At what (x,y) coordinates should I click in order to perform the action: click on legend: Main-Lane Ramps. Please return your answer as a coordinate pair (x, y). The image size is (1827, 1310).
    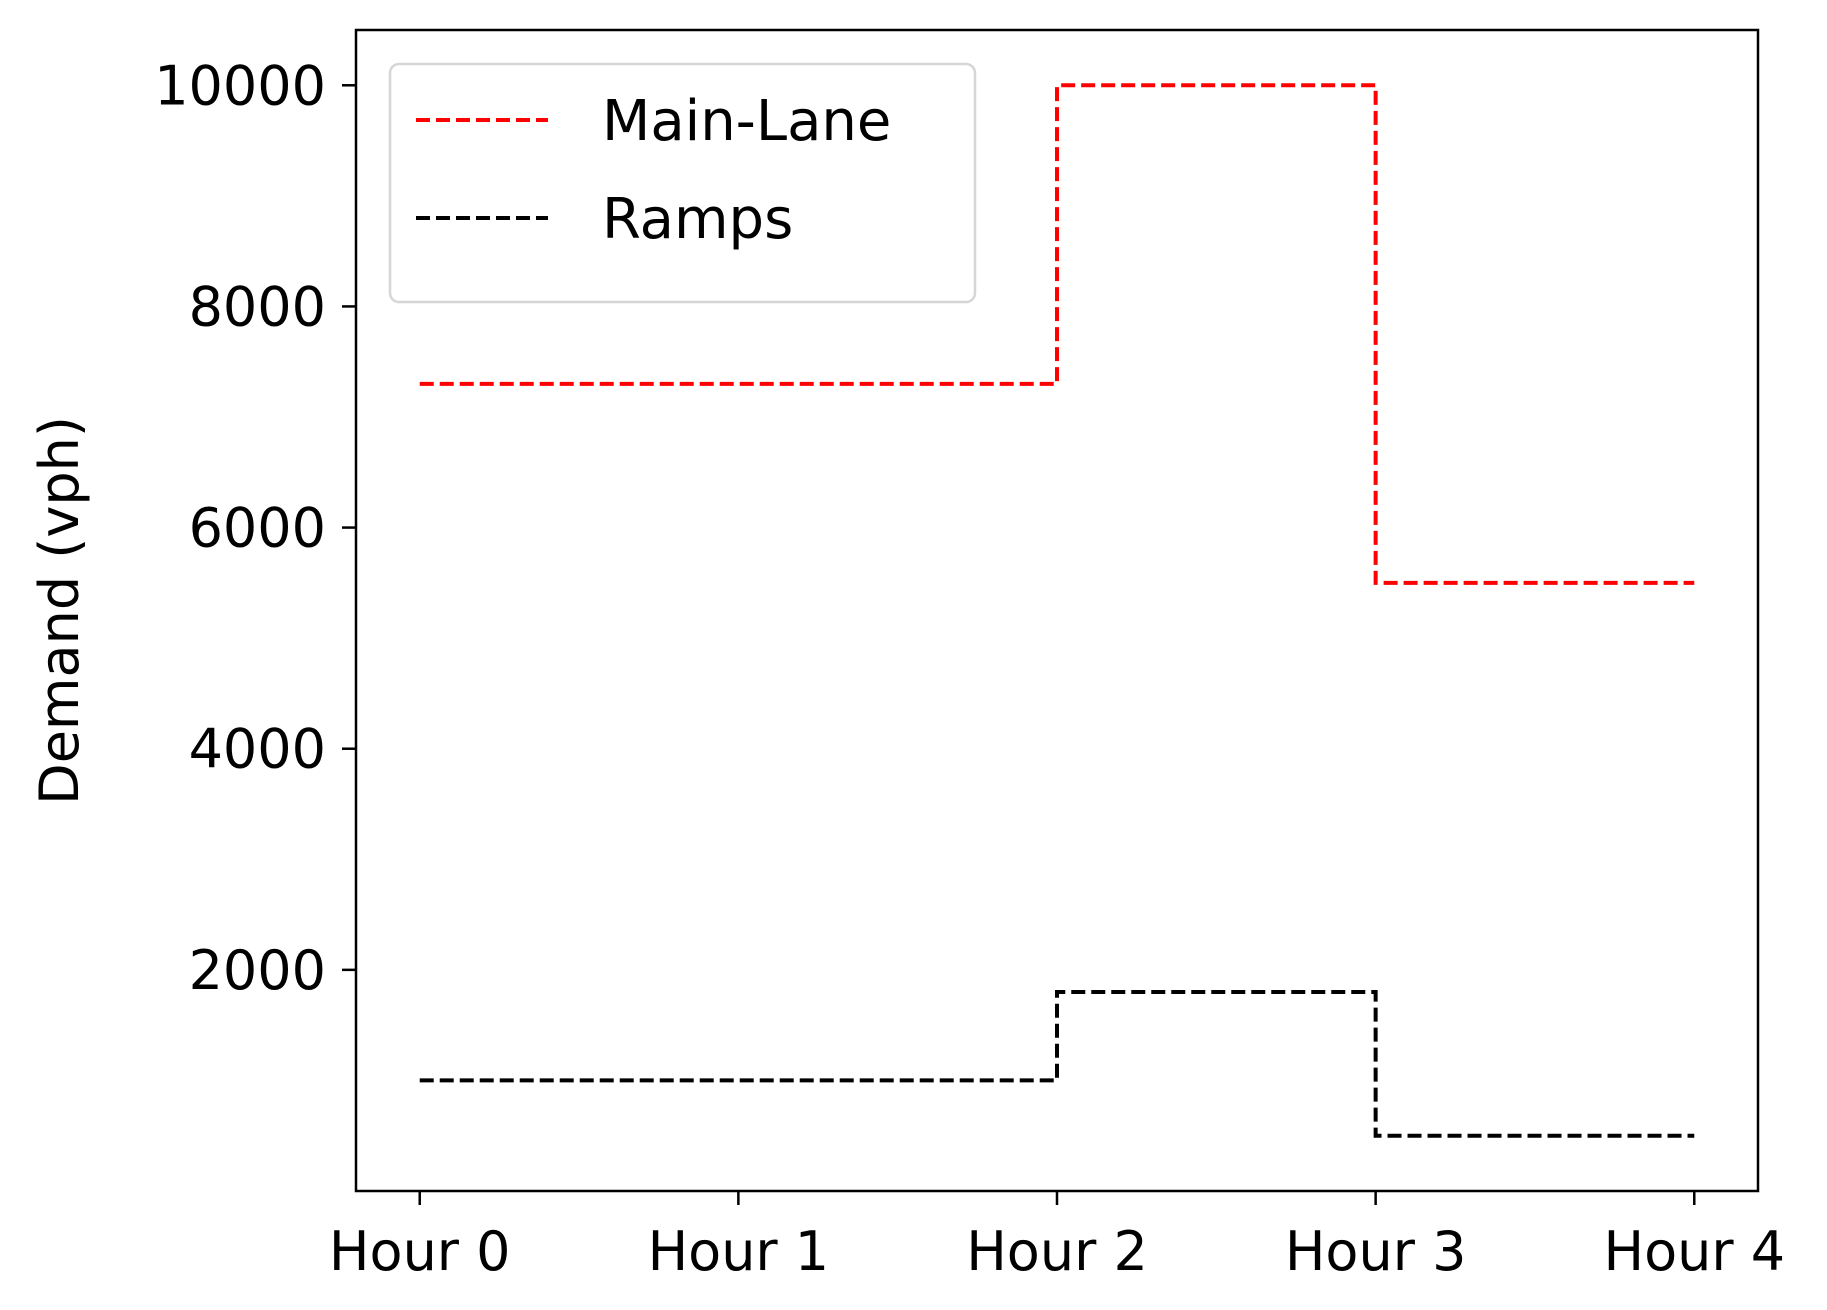
    Looking at the image, I should click on (682, 183).